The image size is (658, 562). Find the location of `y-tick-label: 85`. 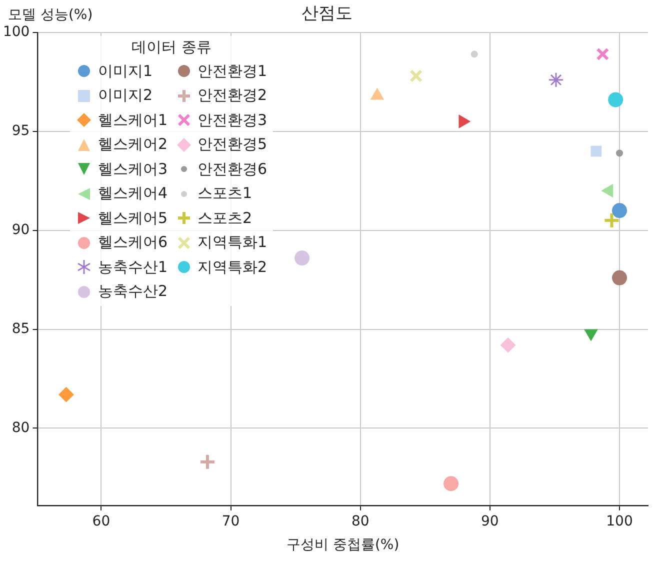

y-tick-label: 85 is located at coordinates (21, 328).